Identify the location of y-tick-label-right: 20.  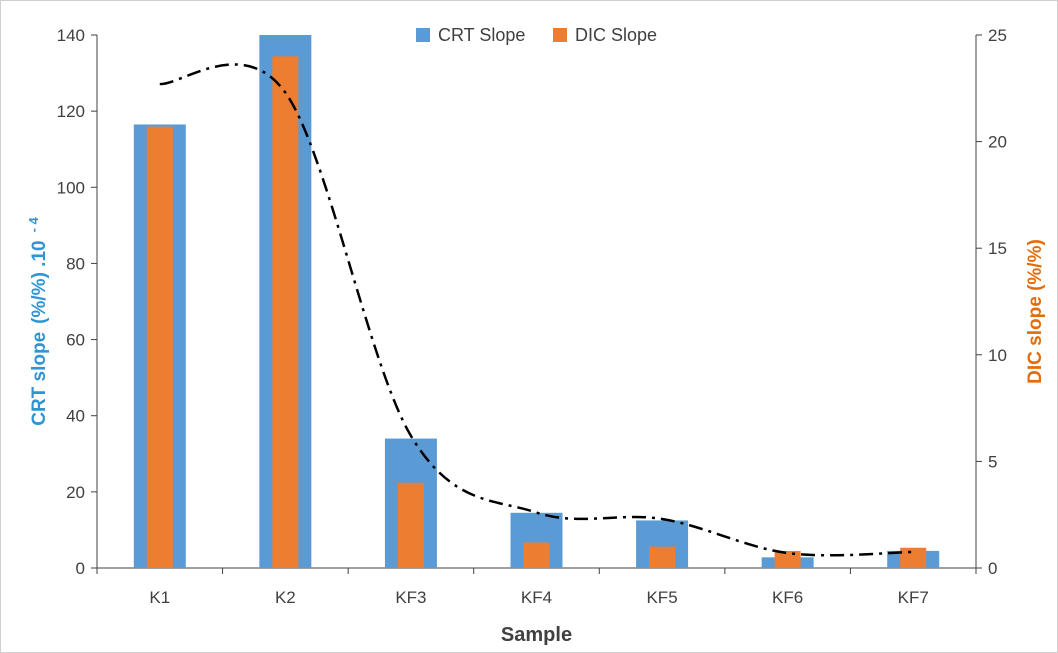
(997, 142).